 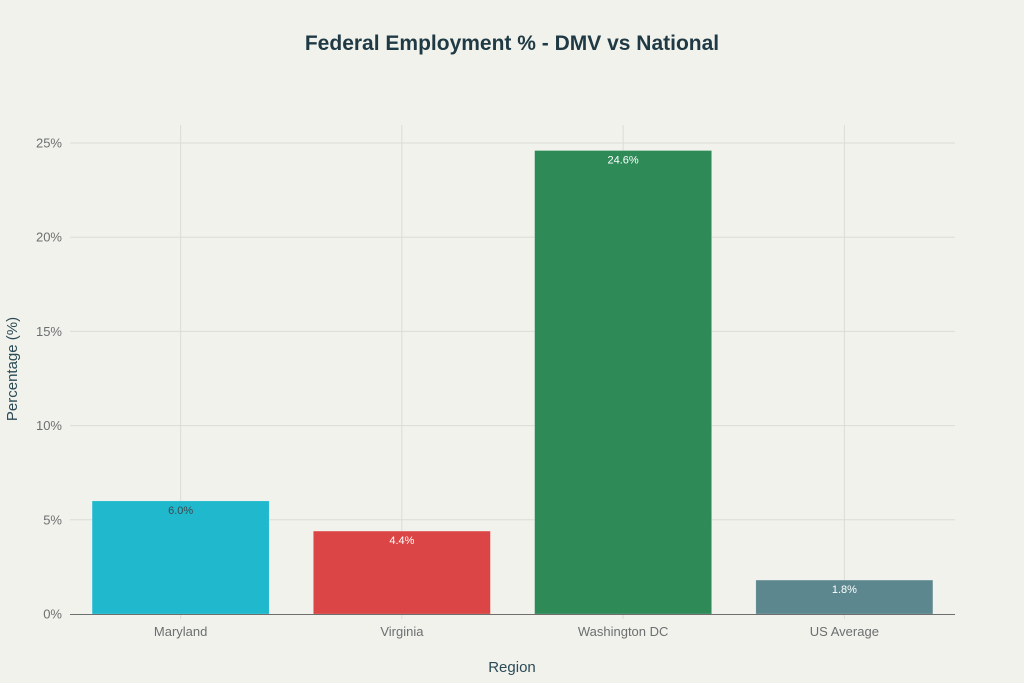 I want to click on bar-virginia, so click(x=402, y=572).